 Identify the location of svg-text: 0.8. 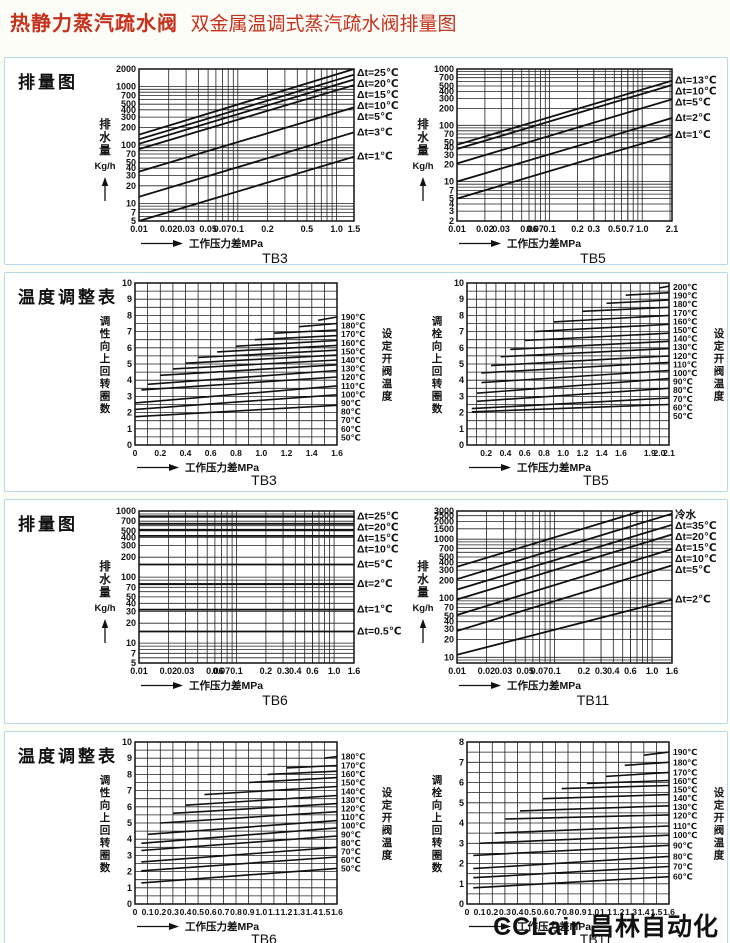
(568, 912).